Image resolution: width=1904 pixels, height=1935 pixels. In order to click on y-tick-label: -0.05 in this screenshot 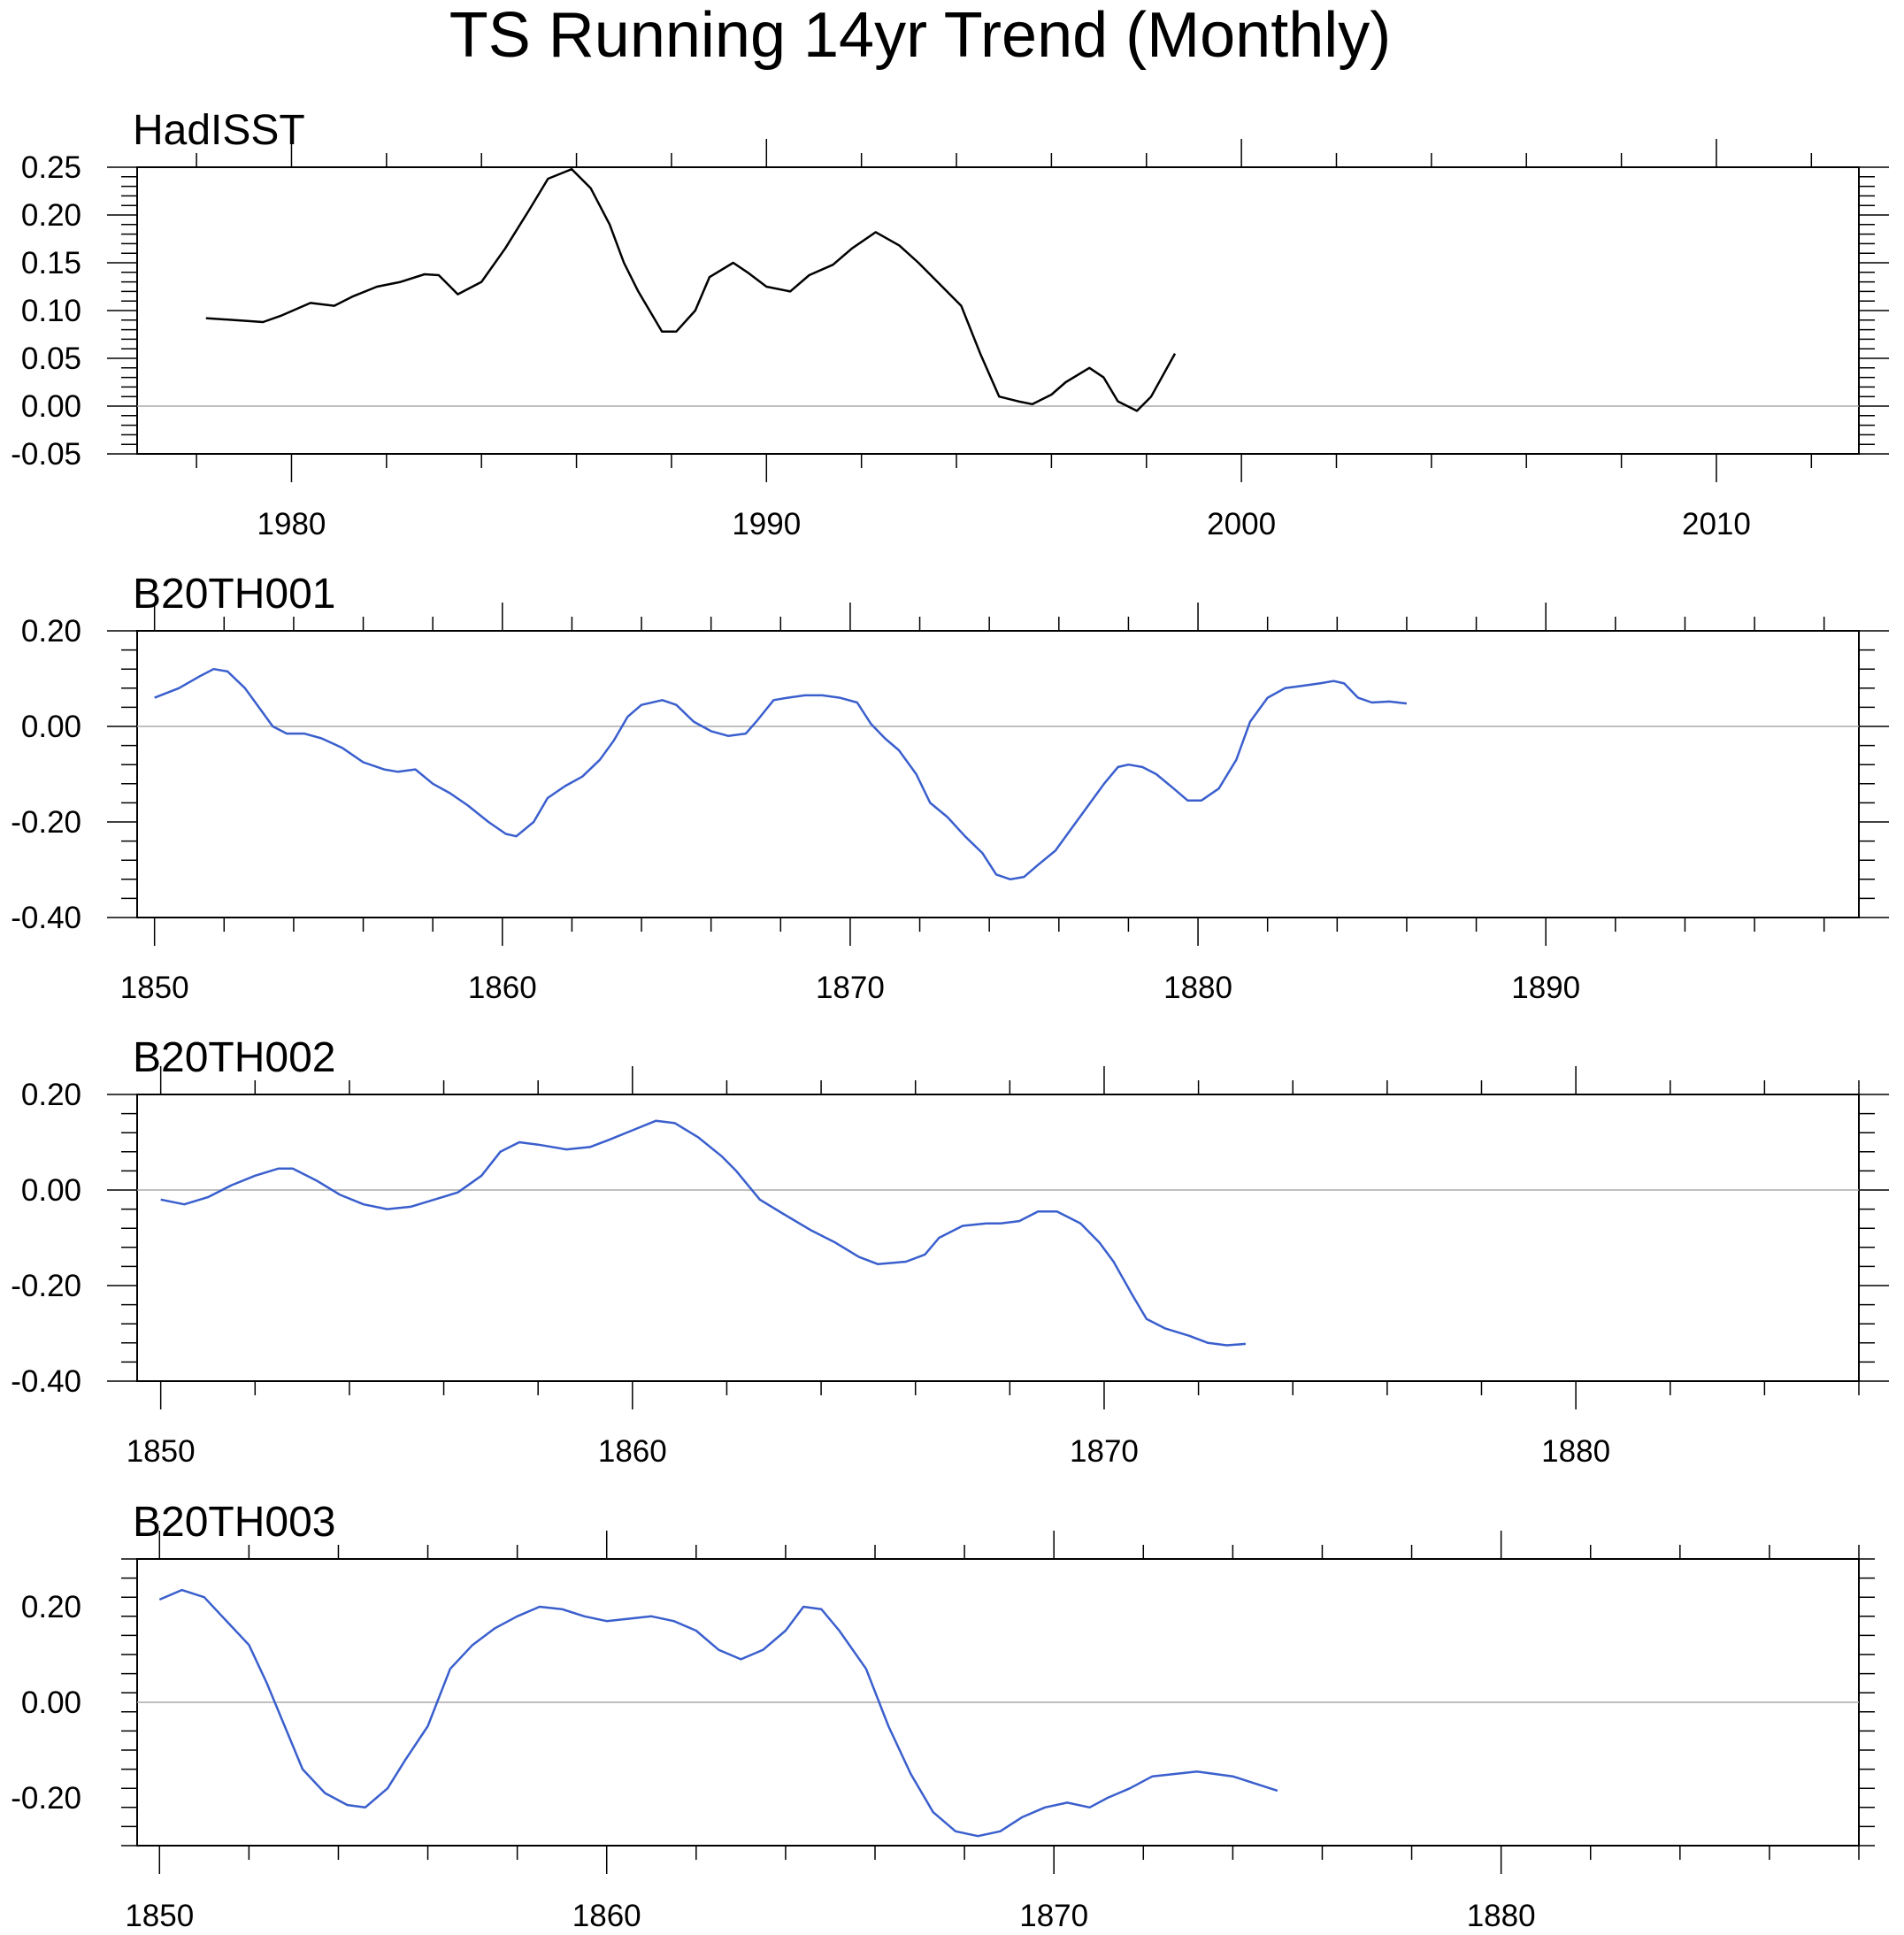, I will do `click(46, 454)`.